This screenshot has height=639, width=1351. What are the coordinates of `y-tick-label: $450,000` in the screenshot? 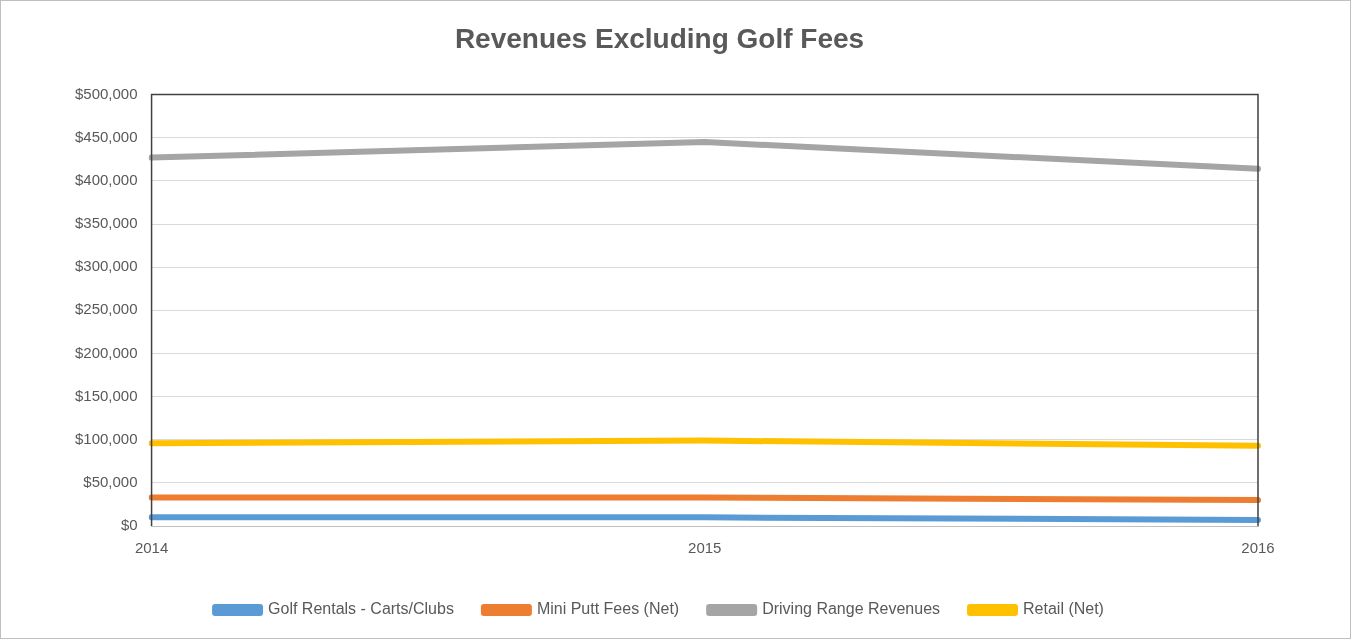 It's located at (106, 136).